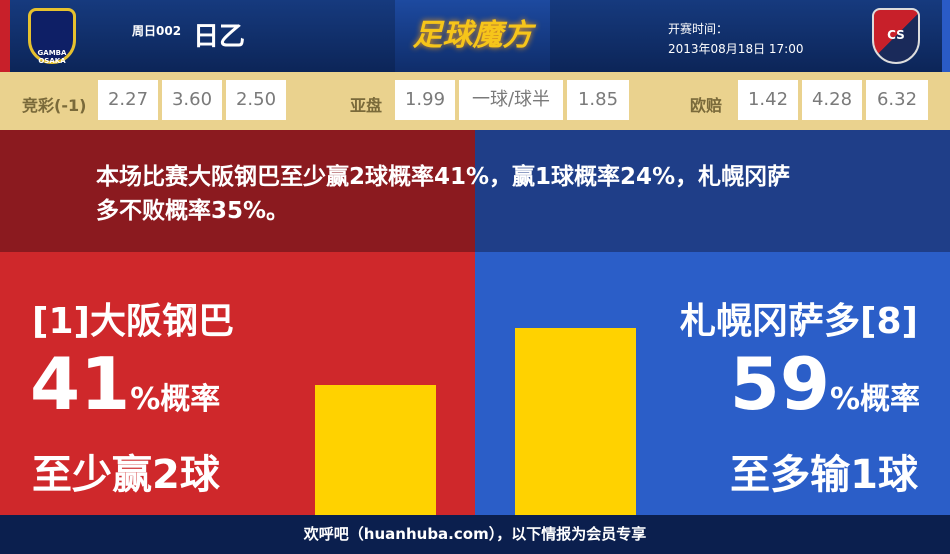 The height and width of the screenshot is (554, 950). What do you see at coordinates (472, 36) in the screenshot?
I see `site-logo: 足球魔方` at bounding box center [472, 36].